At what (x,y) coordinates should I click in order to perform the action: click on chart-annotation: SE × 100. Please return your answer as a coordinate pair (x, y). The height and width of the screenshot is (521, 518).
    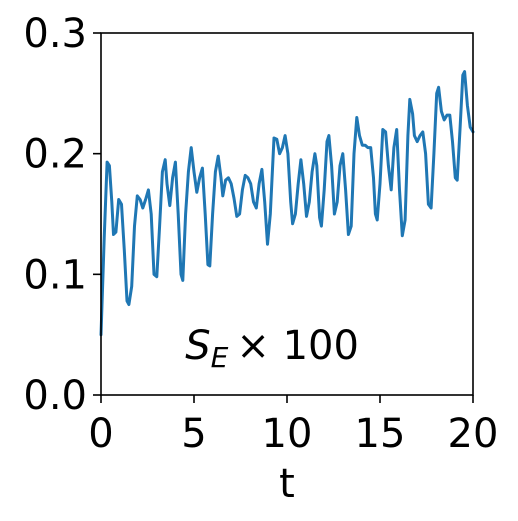
    Looking at the image, I should click on (272, 348).